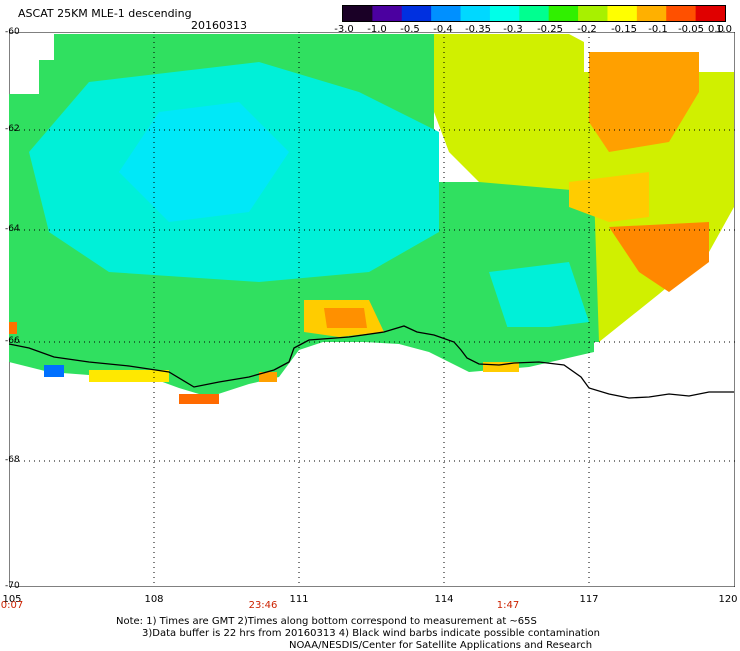 The height and width of the screenshot is (651, 740). Describe the element at coordinates (12, 605) in the screenshot. I see `time-label: 0:07` at that location.